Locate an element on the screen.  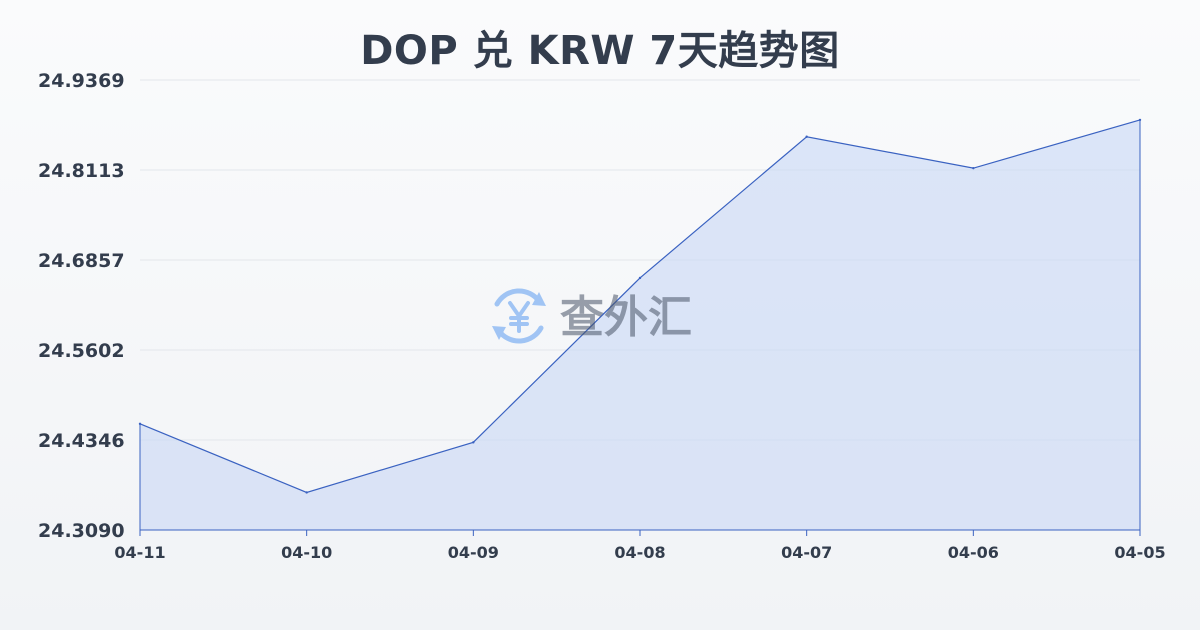
watermark: 查外汇 is located at coordinates (592, 316).